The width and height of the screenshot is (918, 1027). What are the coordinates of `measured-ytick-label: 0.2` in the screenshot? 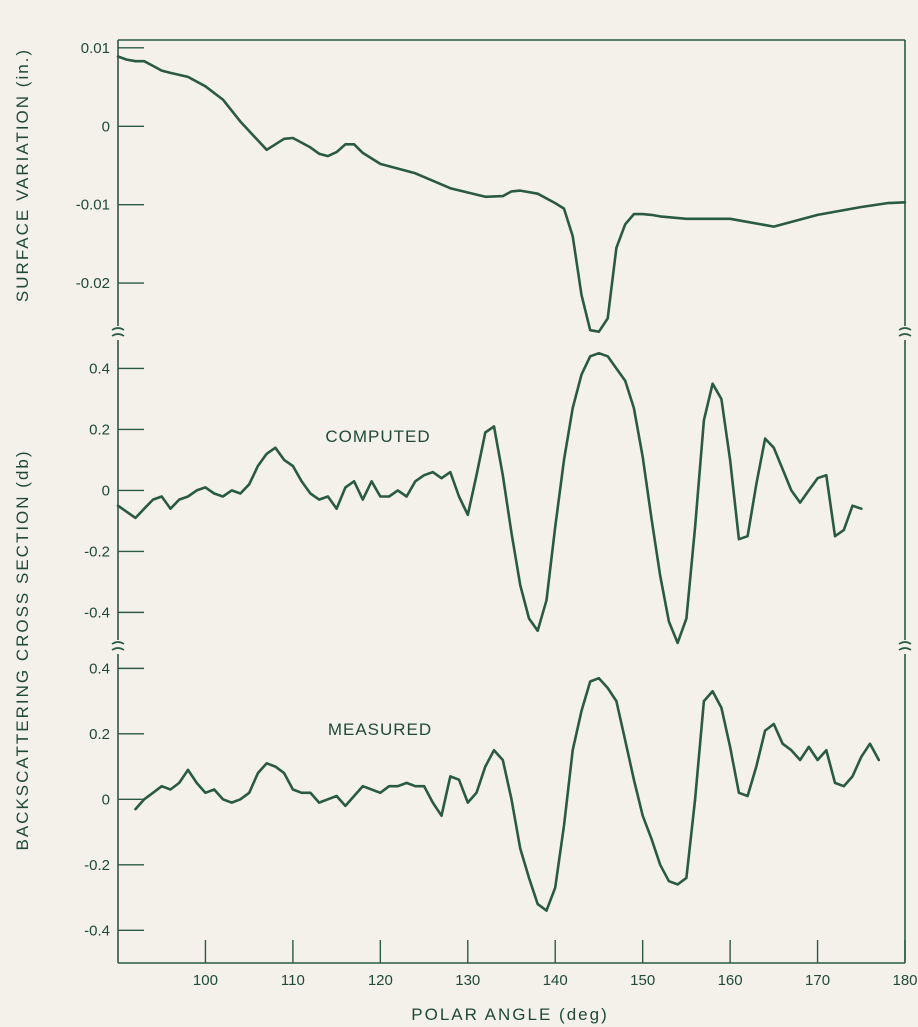 It's located at (99, 734).